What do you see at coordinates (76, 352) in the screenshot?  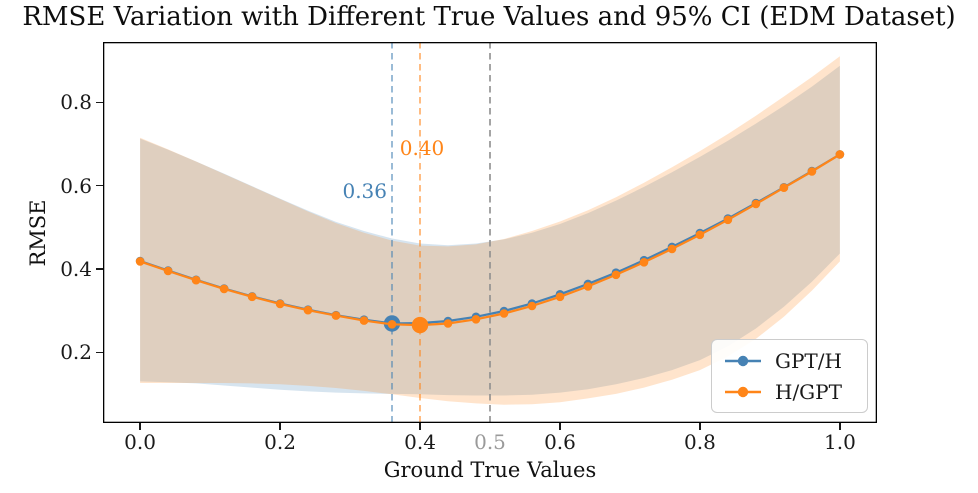 I see `y-tick-label-0.2: 0.2` at bounding box center [76, 352].